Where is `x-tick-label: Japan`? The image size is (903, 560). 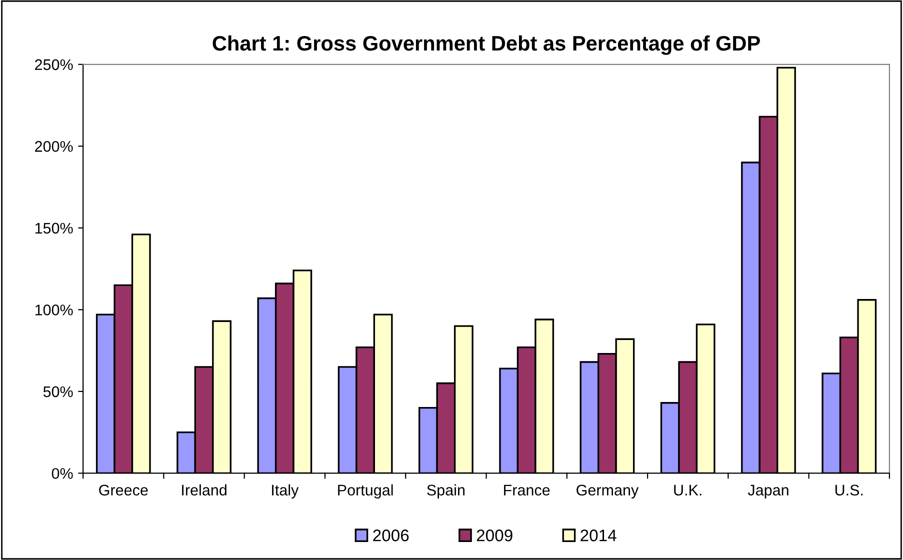 x-tick-label: Japan is located at coordinates (768, 491).